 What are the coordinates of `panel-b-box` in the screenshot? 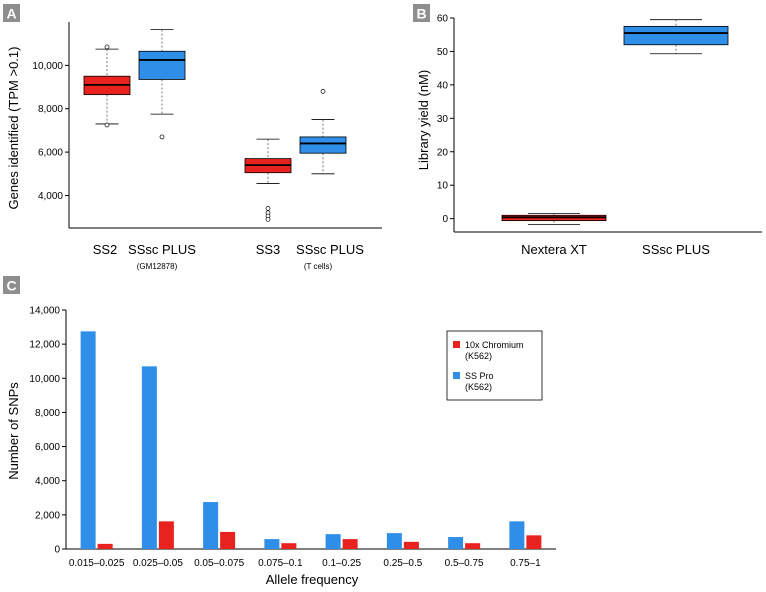 It's located at (676, 35).